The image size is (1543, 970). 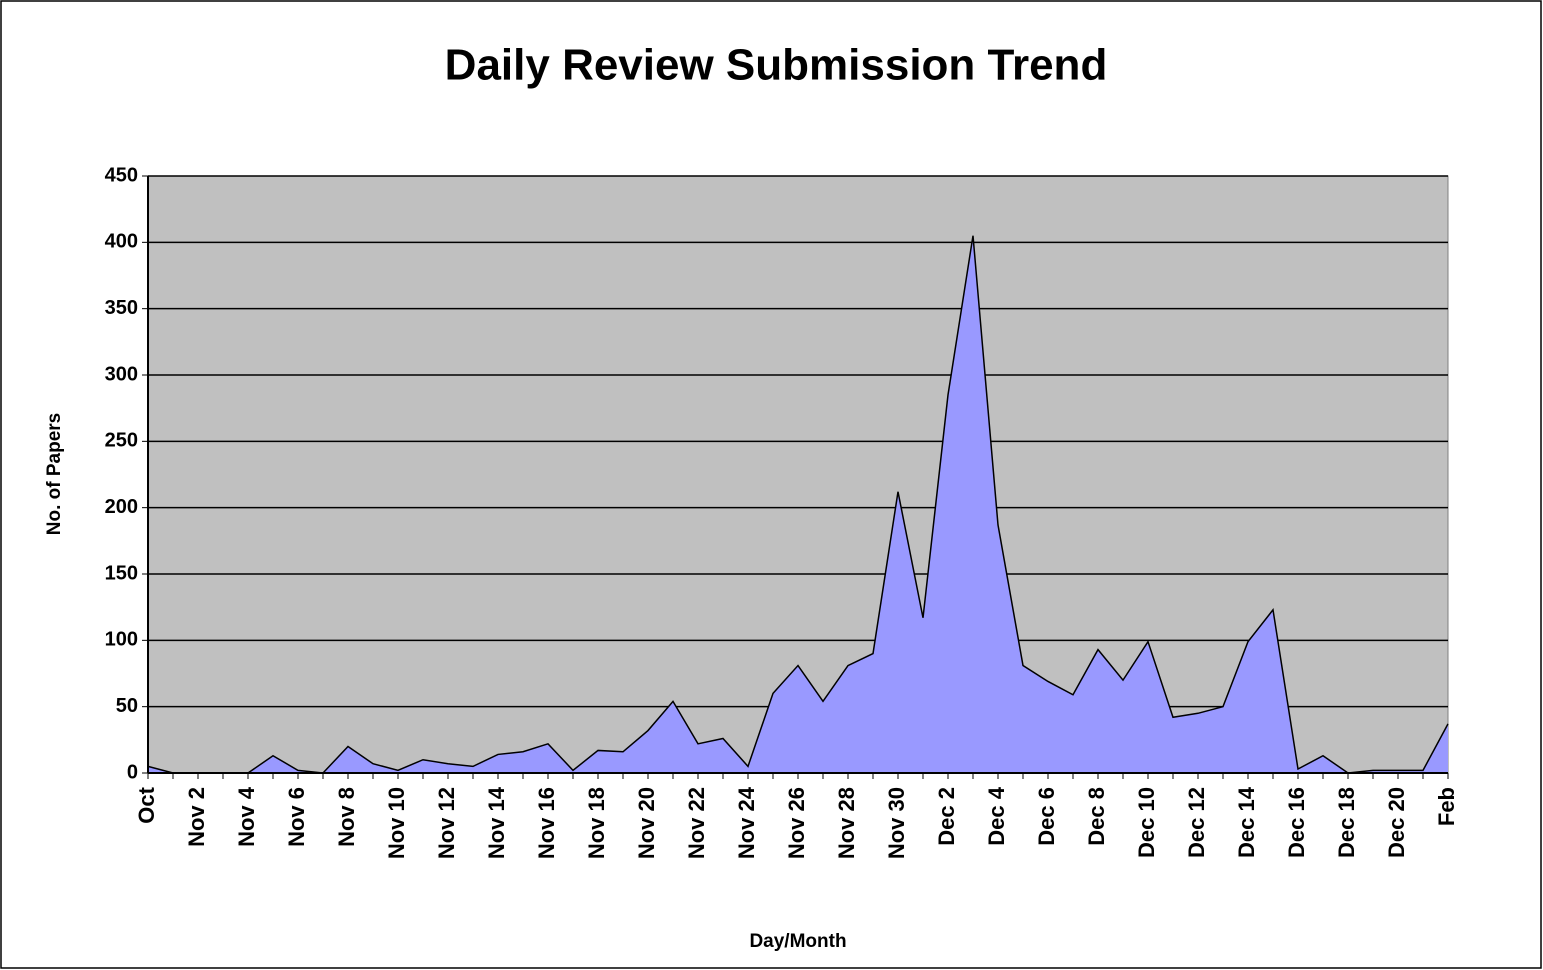 What do you see at coordinates (121, 441) in the screenshot?
I see `y-tick-label: 250` at bounding box center [121, 441].